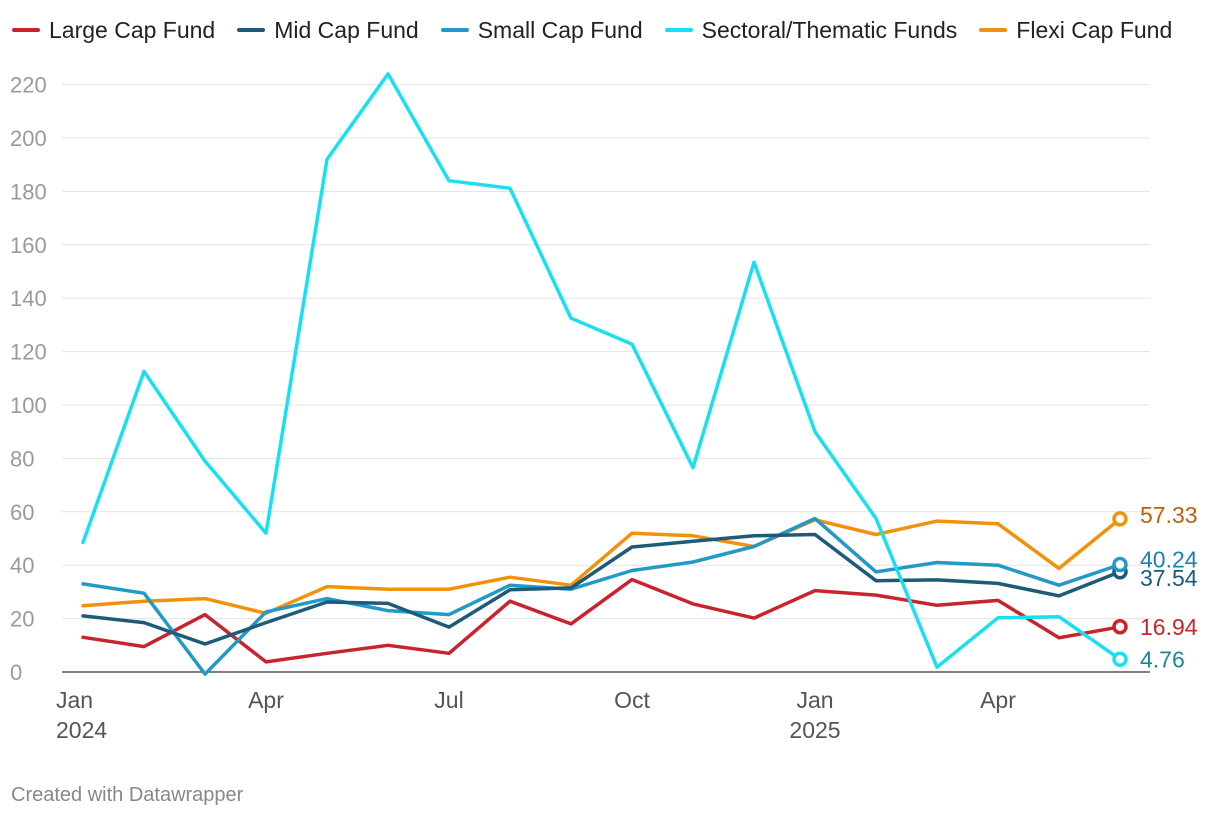 This screenshot has height=822, width=1220. I want to click on end-value-label: 57.33, so click(1169, 515).